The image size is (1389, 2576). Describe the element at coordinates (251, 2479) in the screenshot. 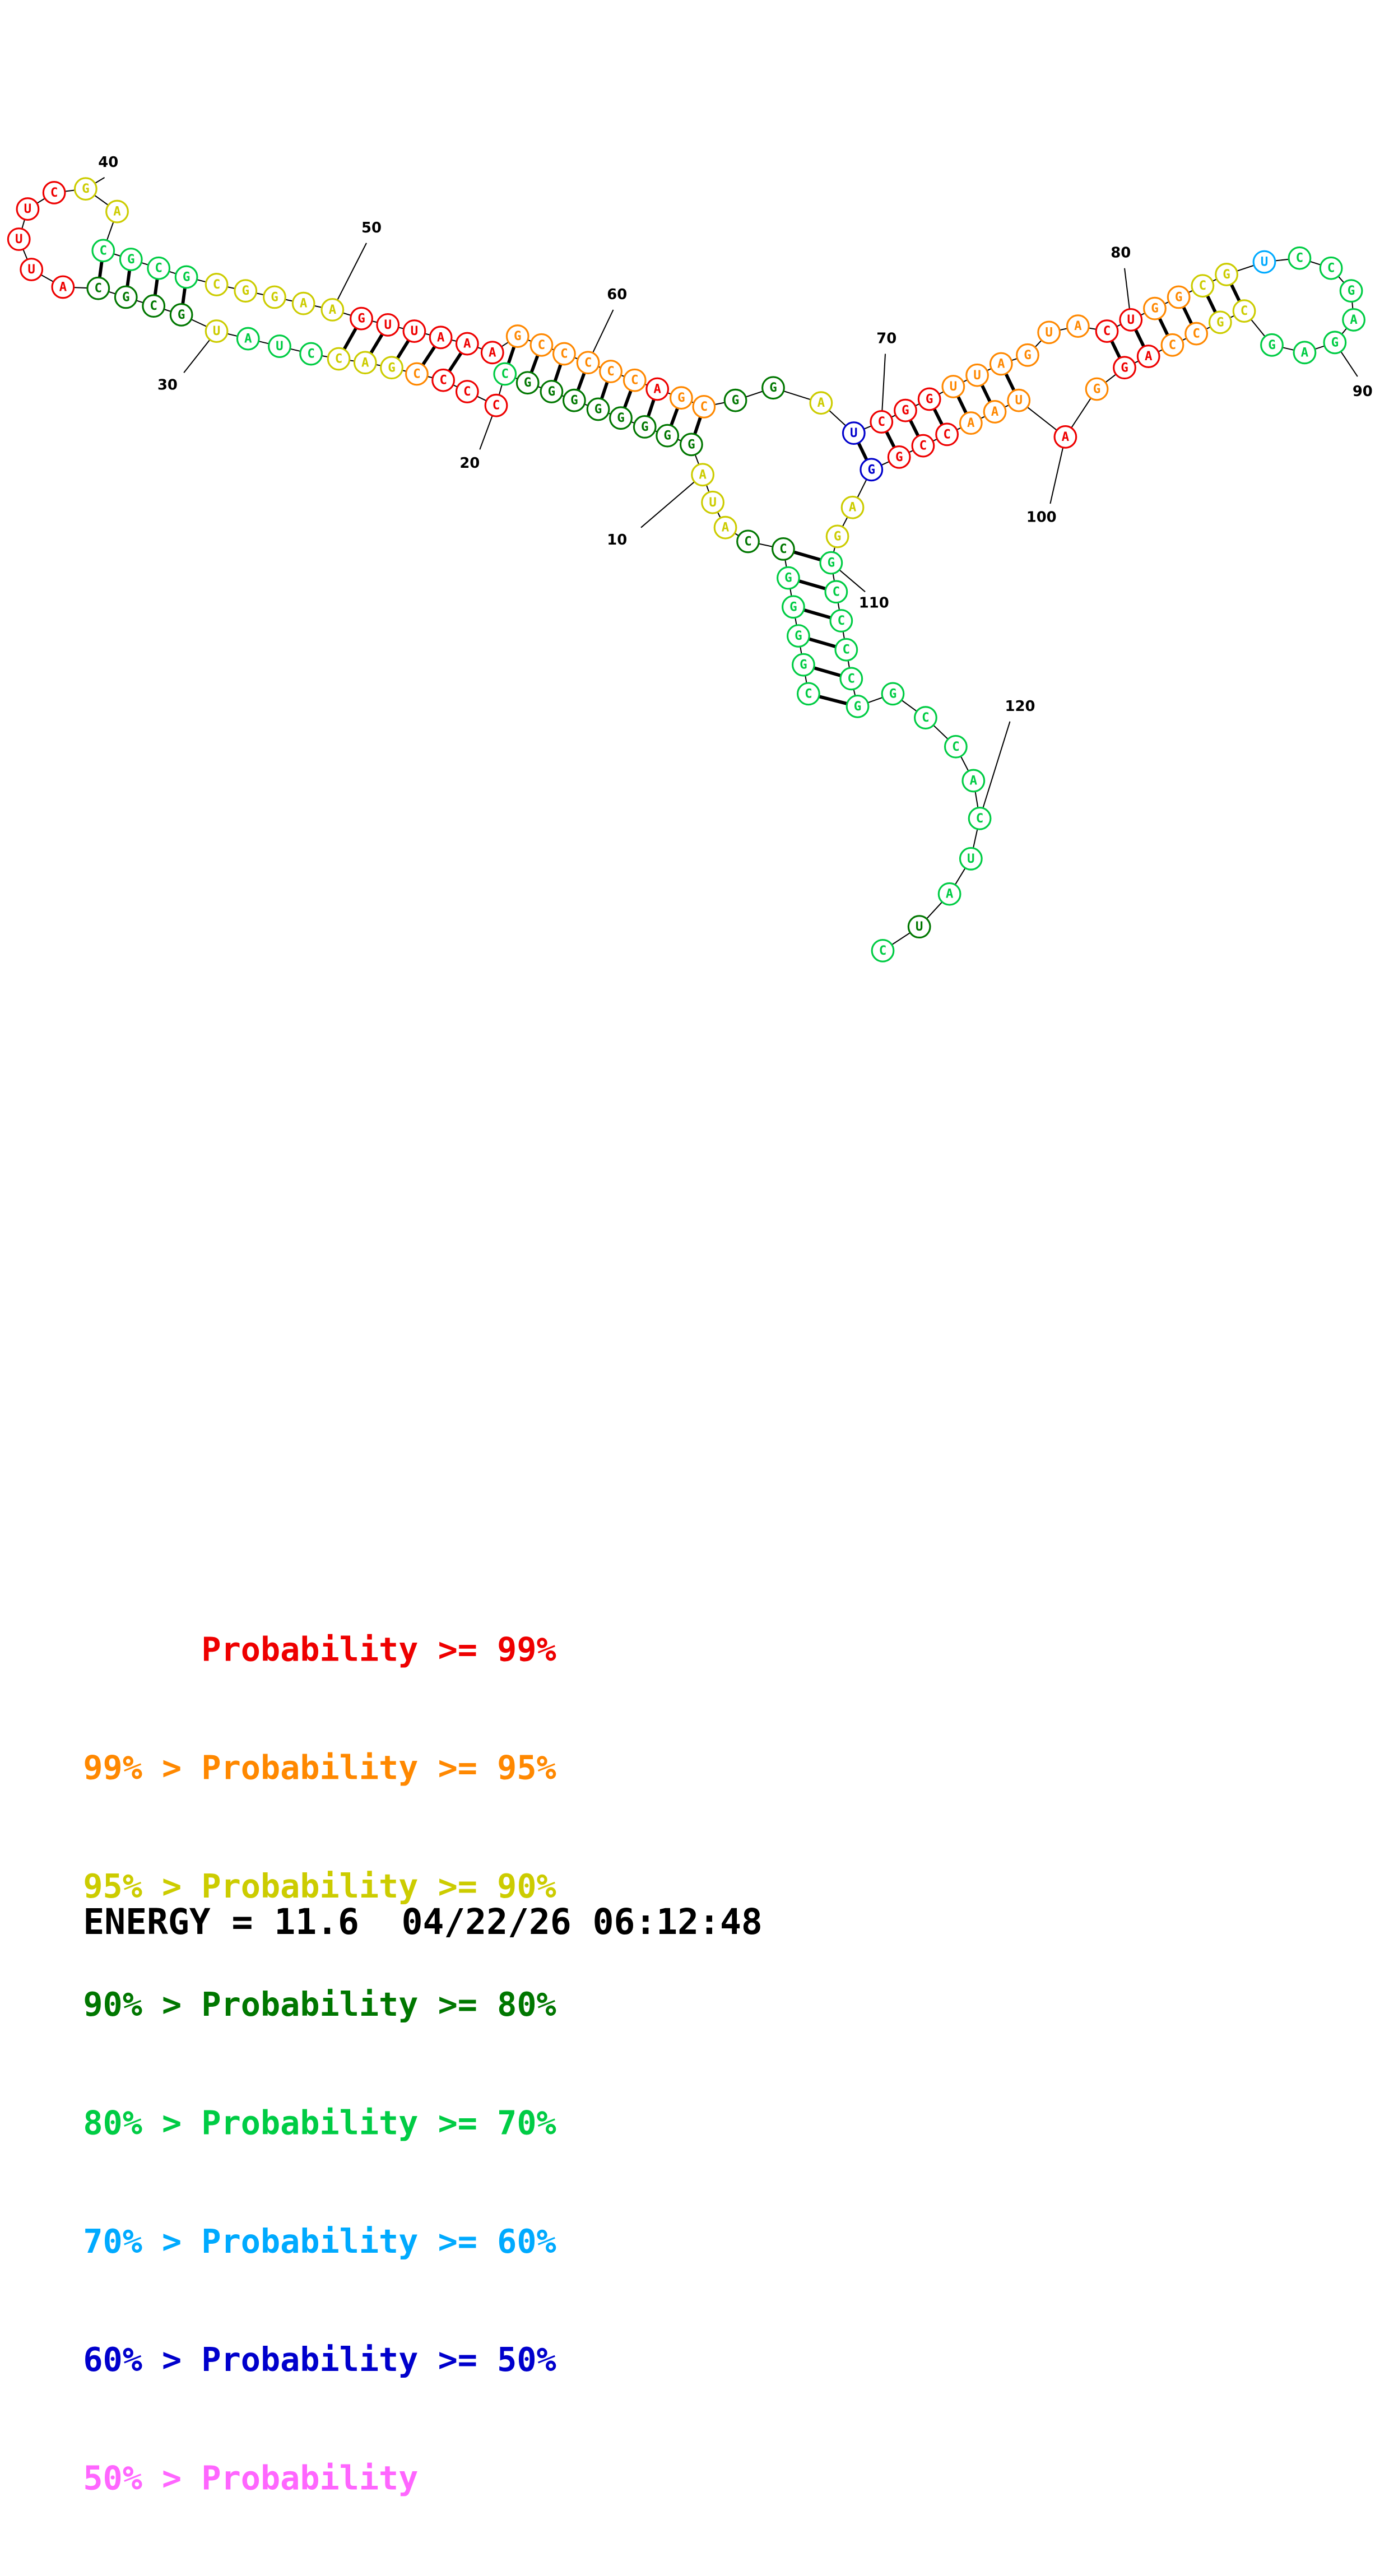

I see `legend-line-low: 50% > Probability` at that location.